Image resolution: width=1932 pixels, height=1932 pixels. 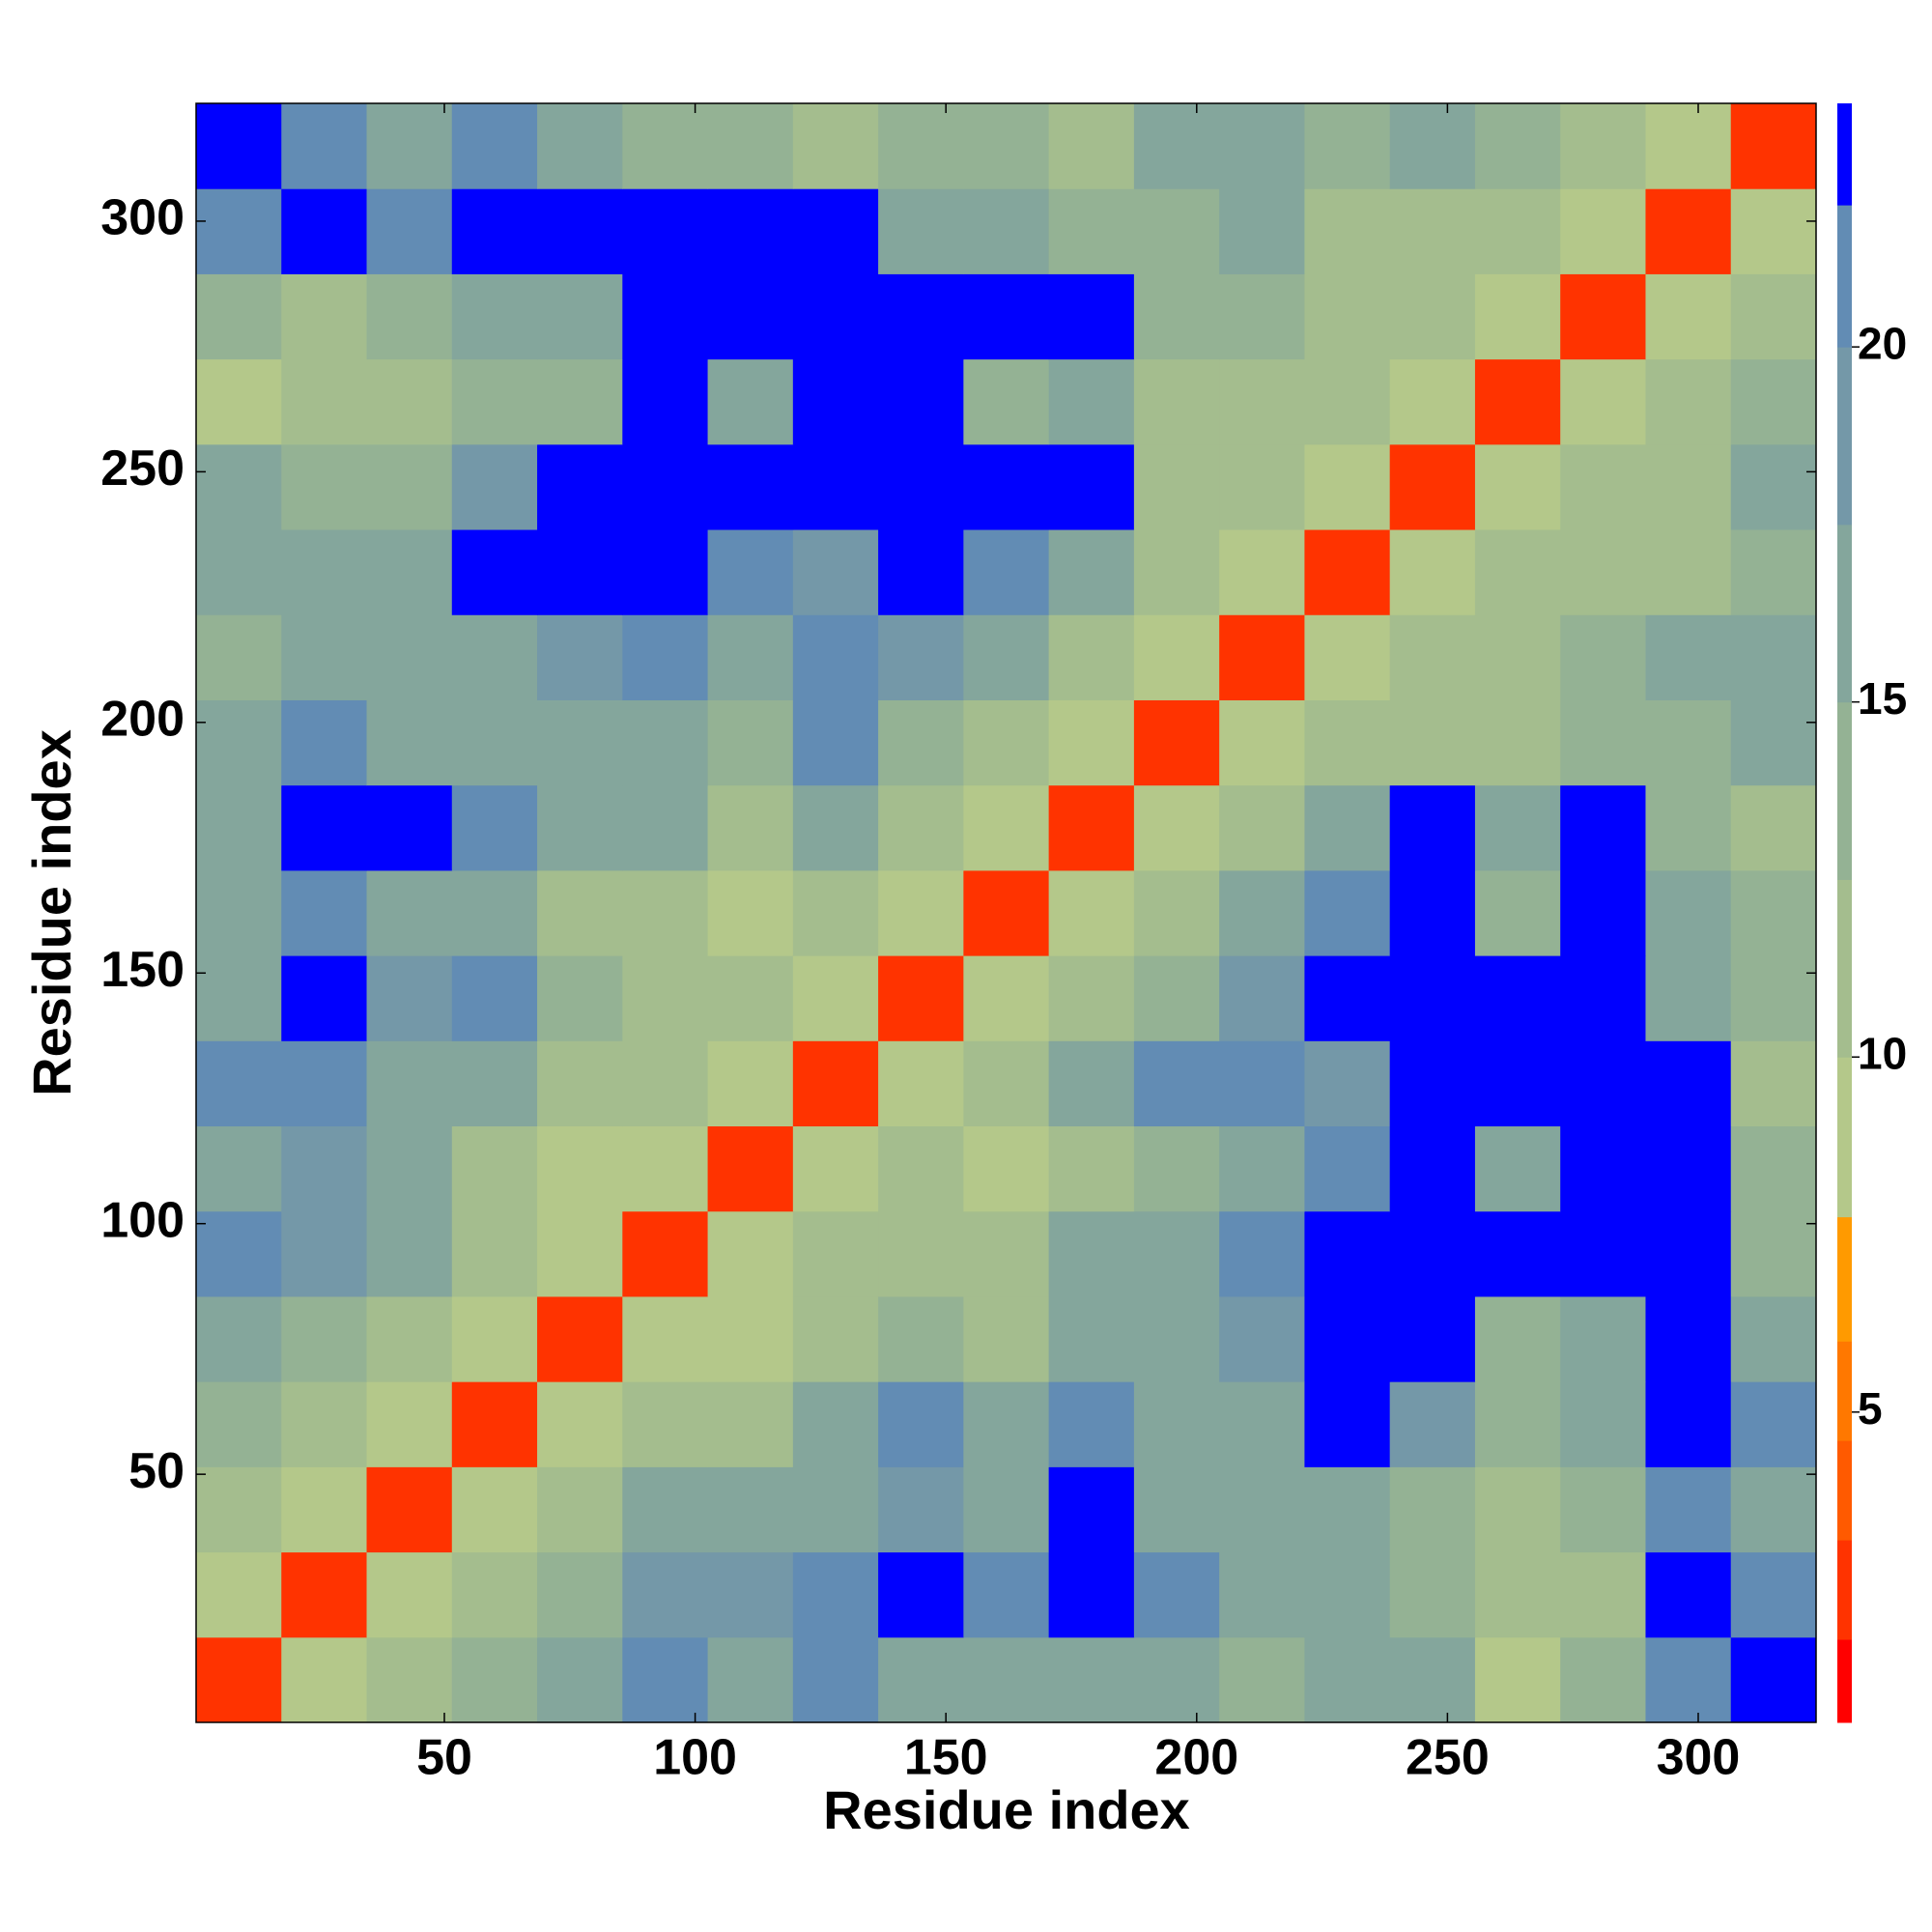 I want to click on y-tick-label: 150, so click(x=142, y=970).